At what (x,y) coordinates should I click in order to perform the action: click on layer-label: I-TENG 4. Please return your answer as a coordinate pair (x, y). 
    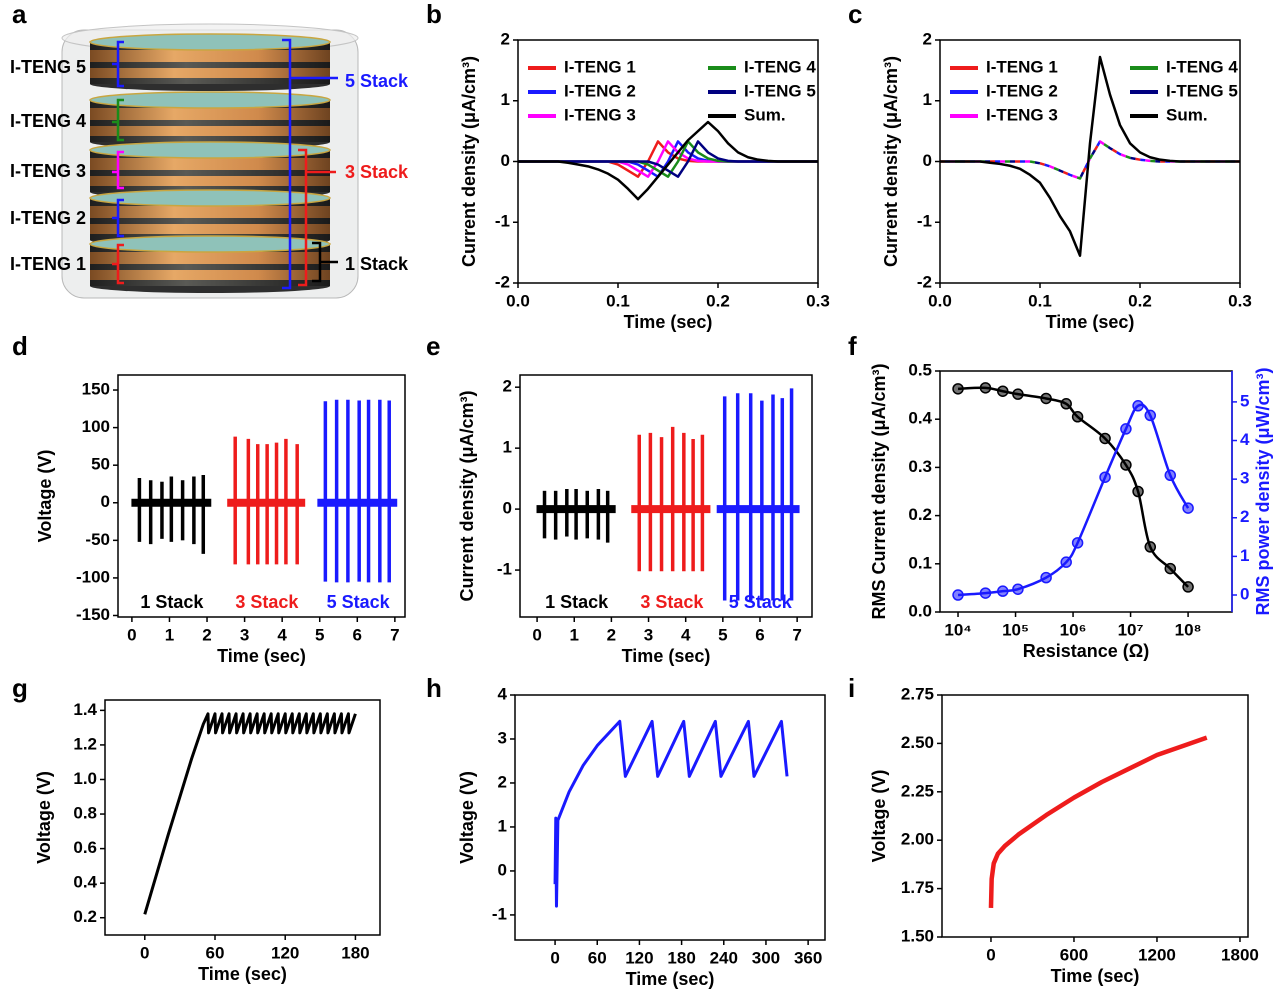
    Looking at the image, I should click on (48, 121).